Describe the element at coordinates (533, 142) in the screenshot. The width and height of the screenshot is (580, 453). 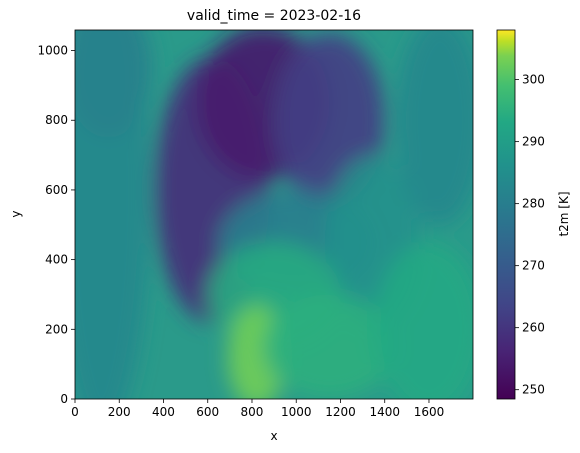
I see `colorbar-tick-label: 290` at that location.